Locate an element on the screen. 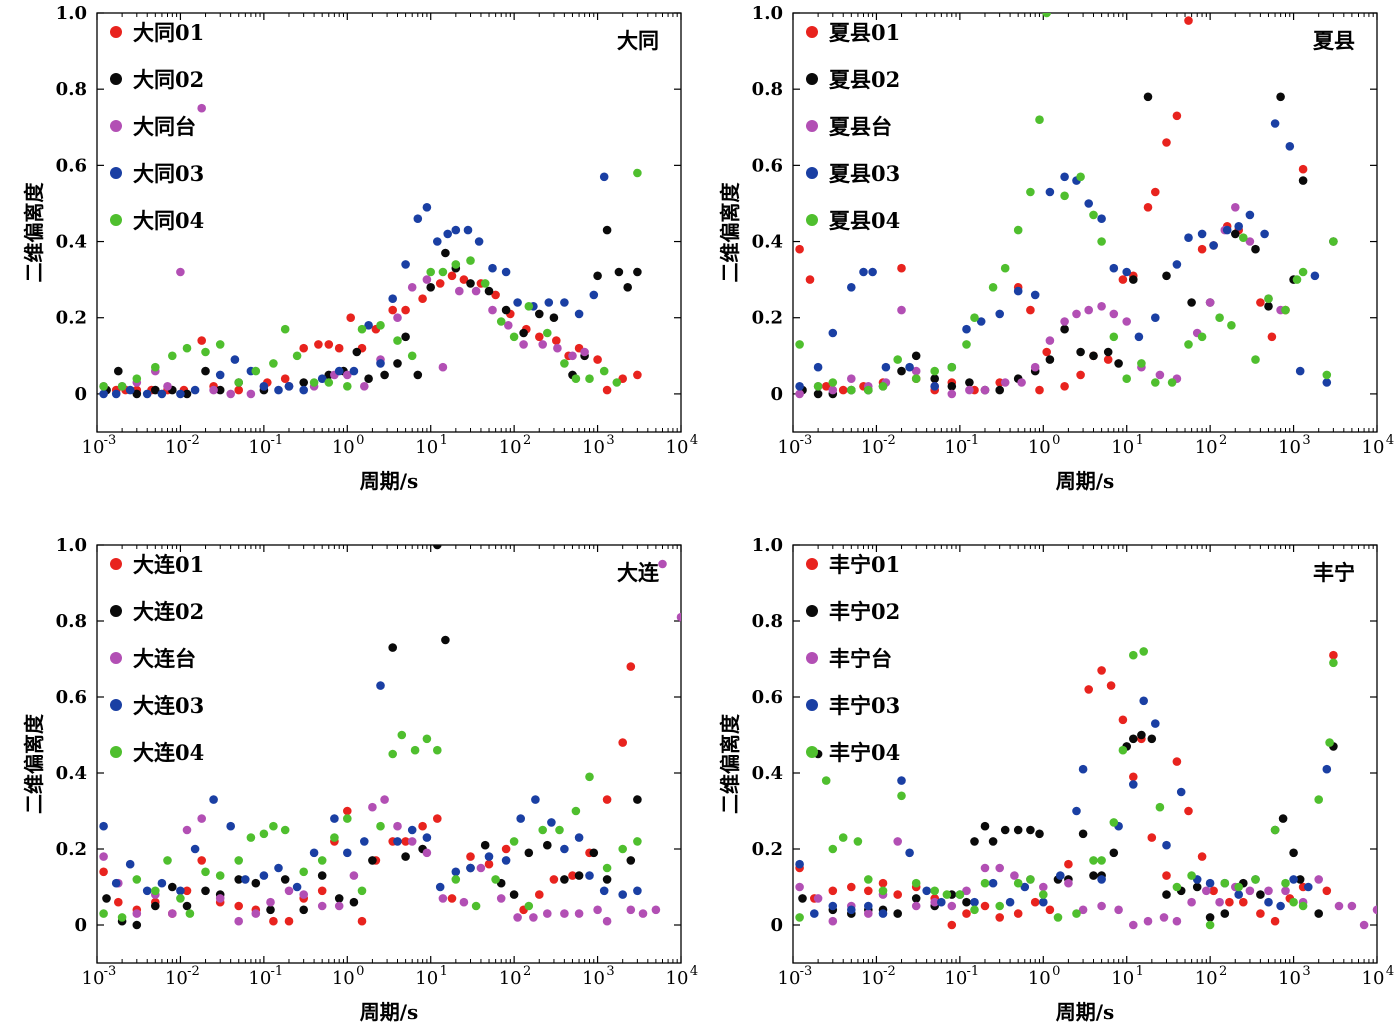 The height and width of the screenshot is (1029, 1400). y-tick-label: 0.8 is located at coordinates (767, 621).